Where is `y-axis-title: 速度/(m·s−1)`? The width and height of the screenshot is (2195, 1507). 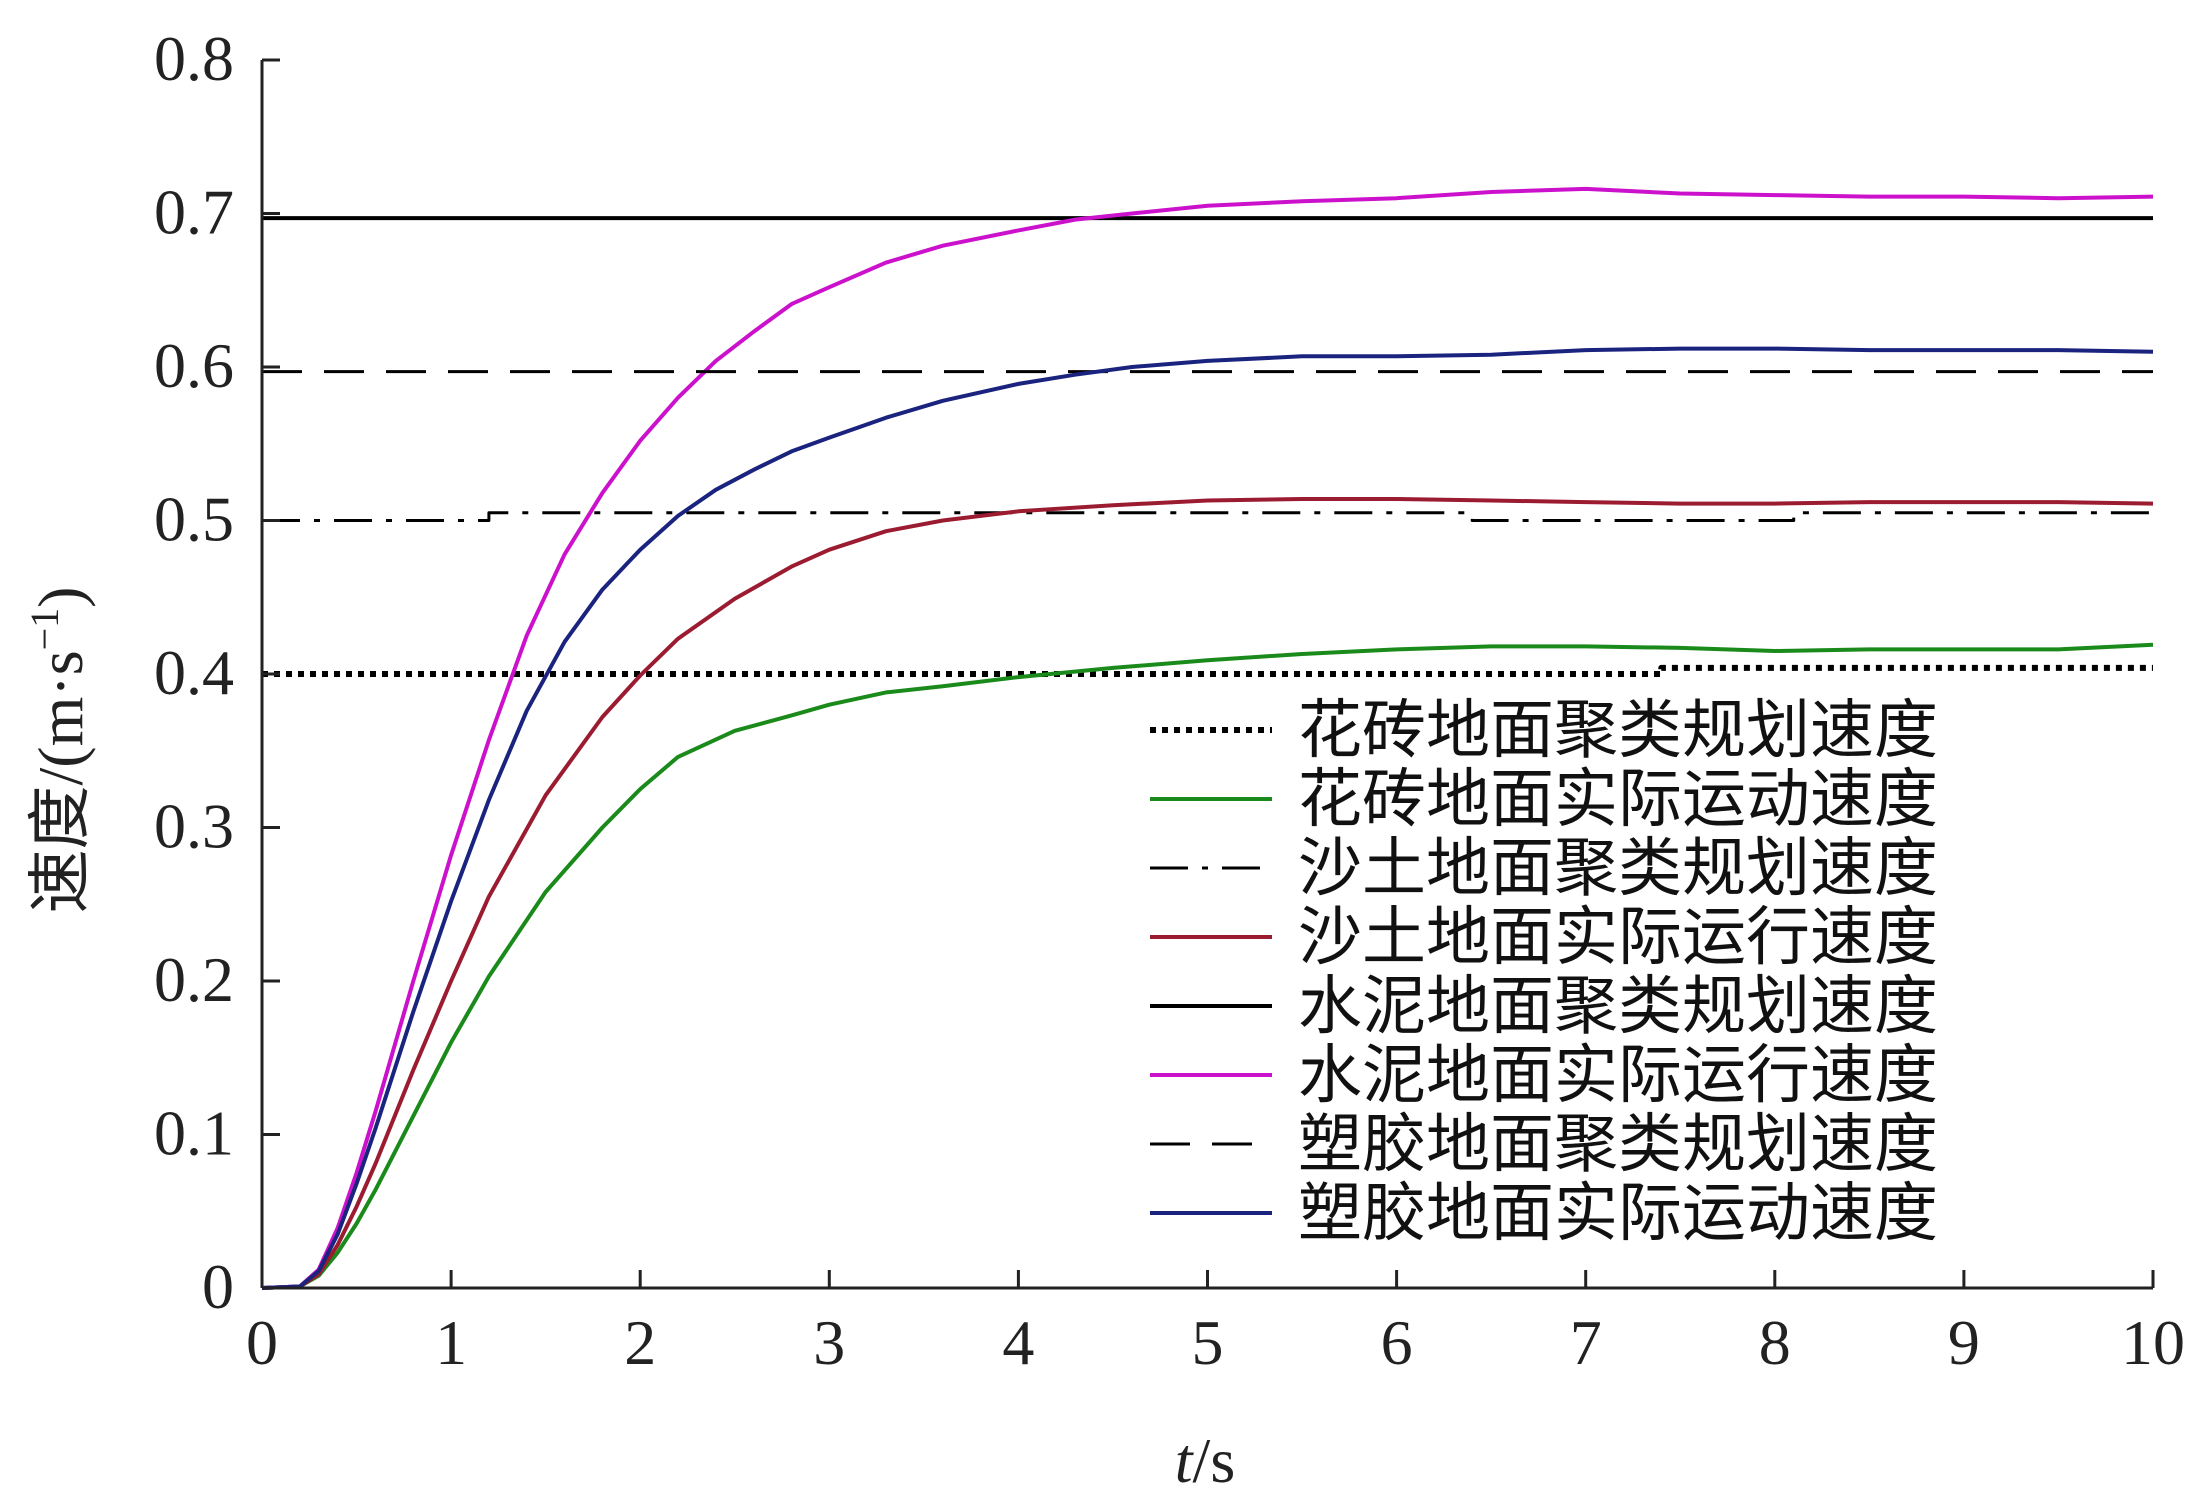
y-axis-title: 速度/(m·s−1) is located at coordinates (59, 750).